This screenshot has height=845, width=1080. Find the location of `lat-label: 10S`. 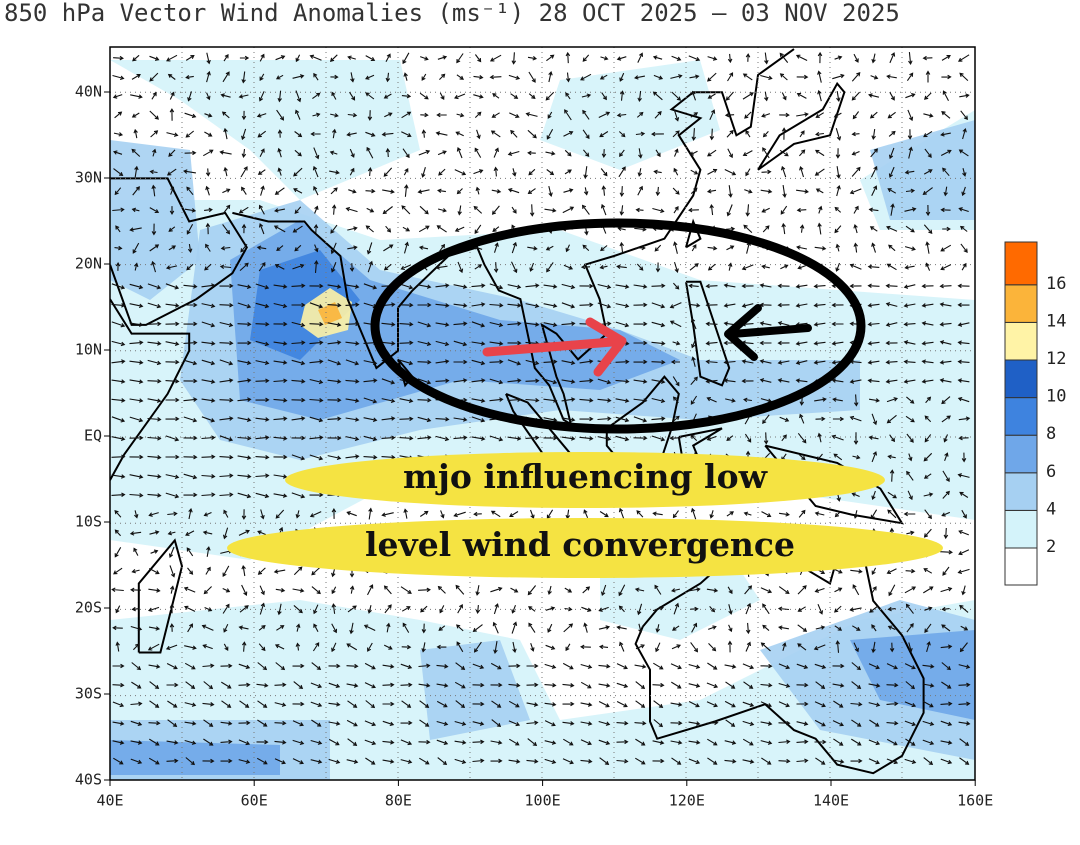

lat-label: 10S is located at coordinates (88, 522).